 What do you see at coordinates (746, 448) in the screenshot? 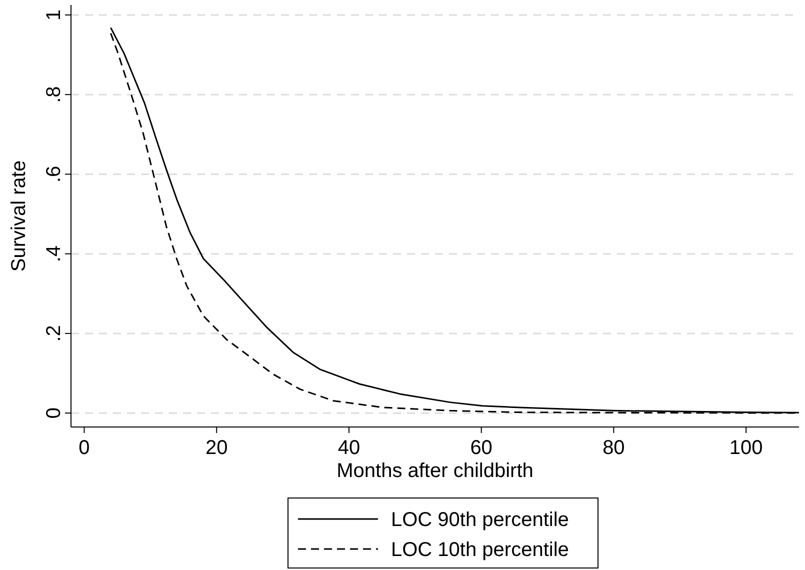
I see `x-tick-label: 100` at bounding box center [746, 448].